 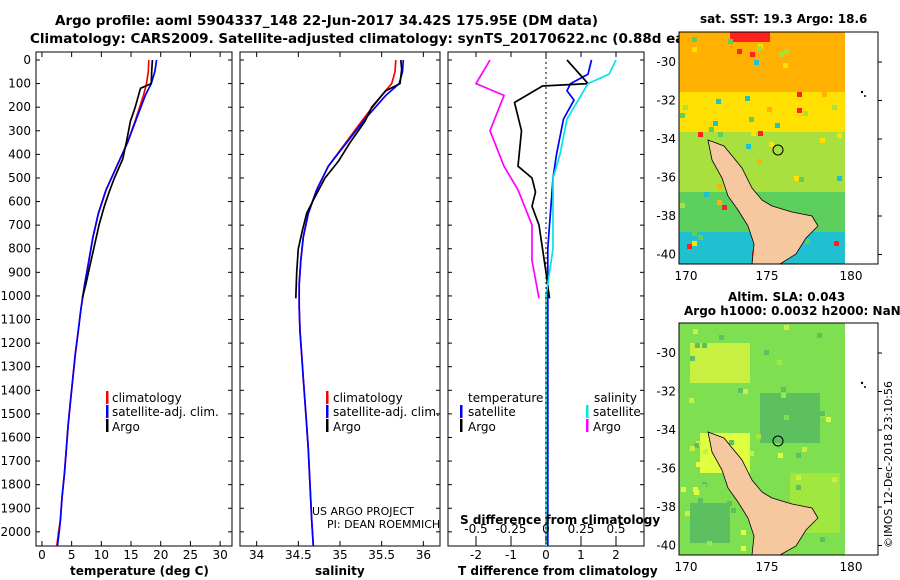 I want to click on depth-tick-label: 1000, so click(x=15, y=296).